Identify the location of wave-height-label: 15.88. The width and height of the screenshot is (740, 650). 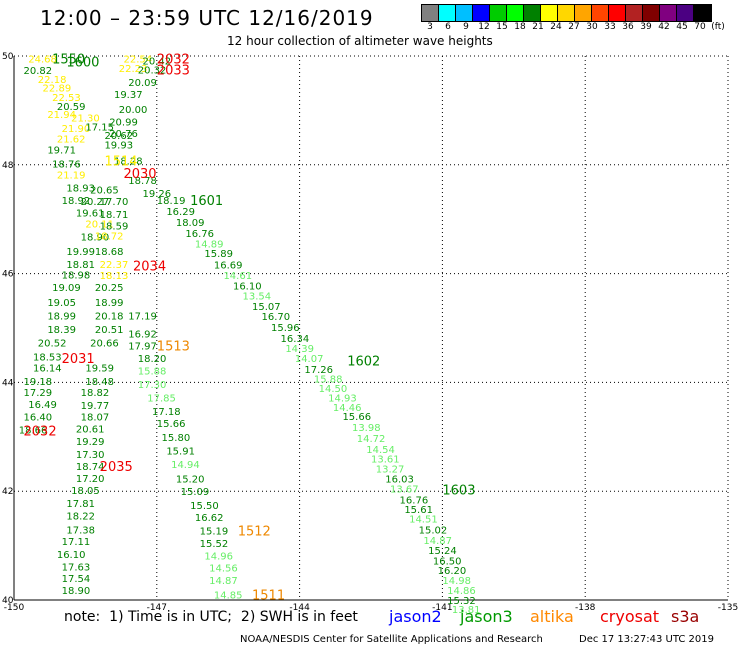
(328, 380).